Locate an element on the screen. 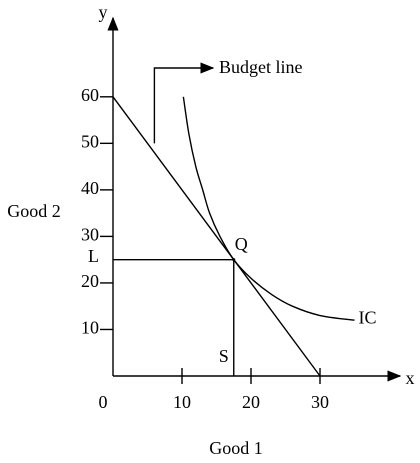 Image resolution: width=420 pixels, height=463 pixels. point is located at coordinates (234, 260).